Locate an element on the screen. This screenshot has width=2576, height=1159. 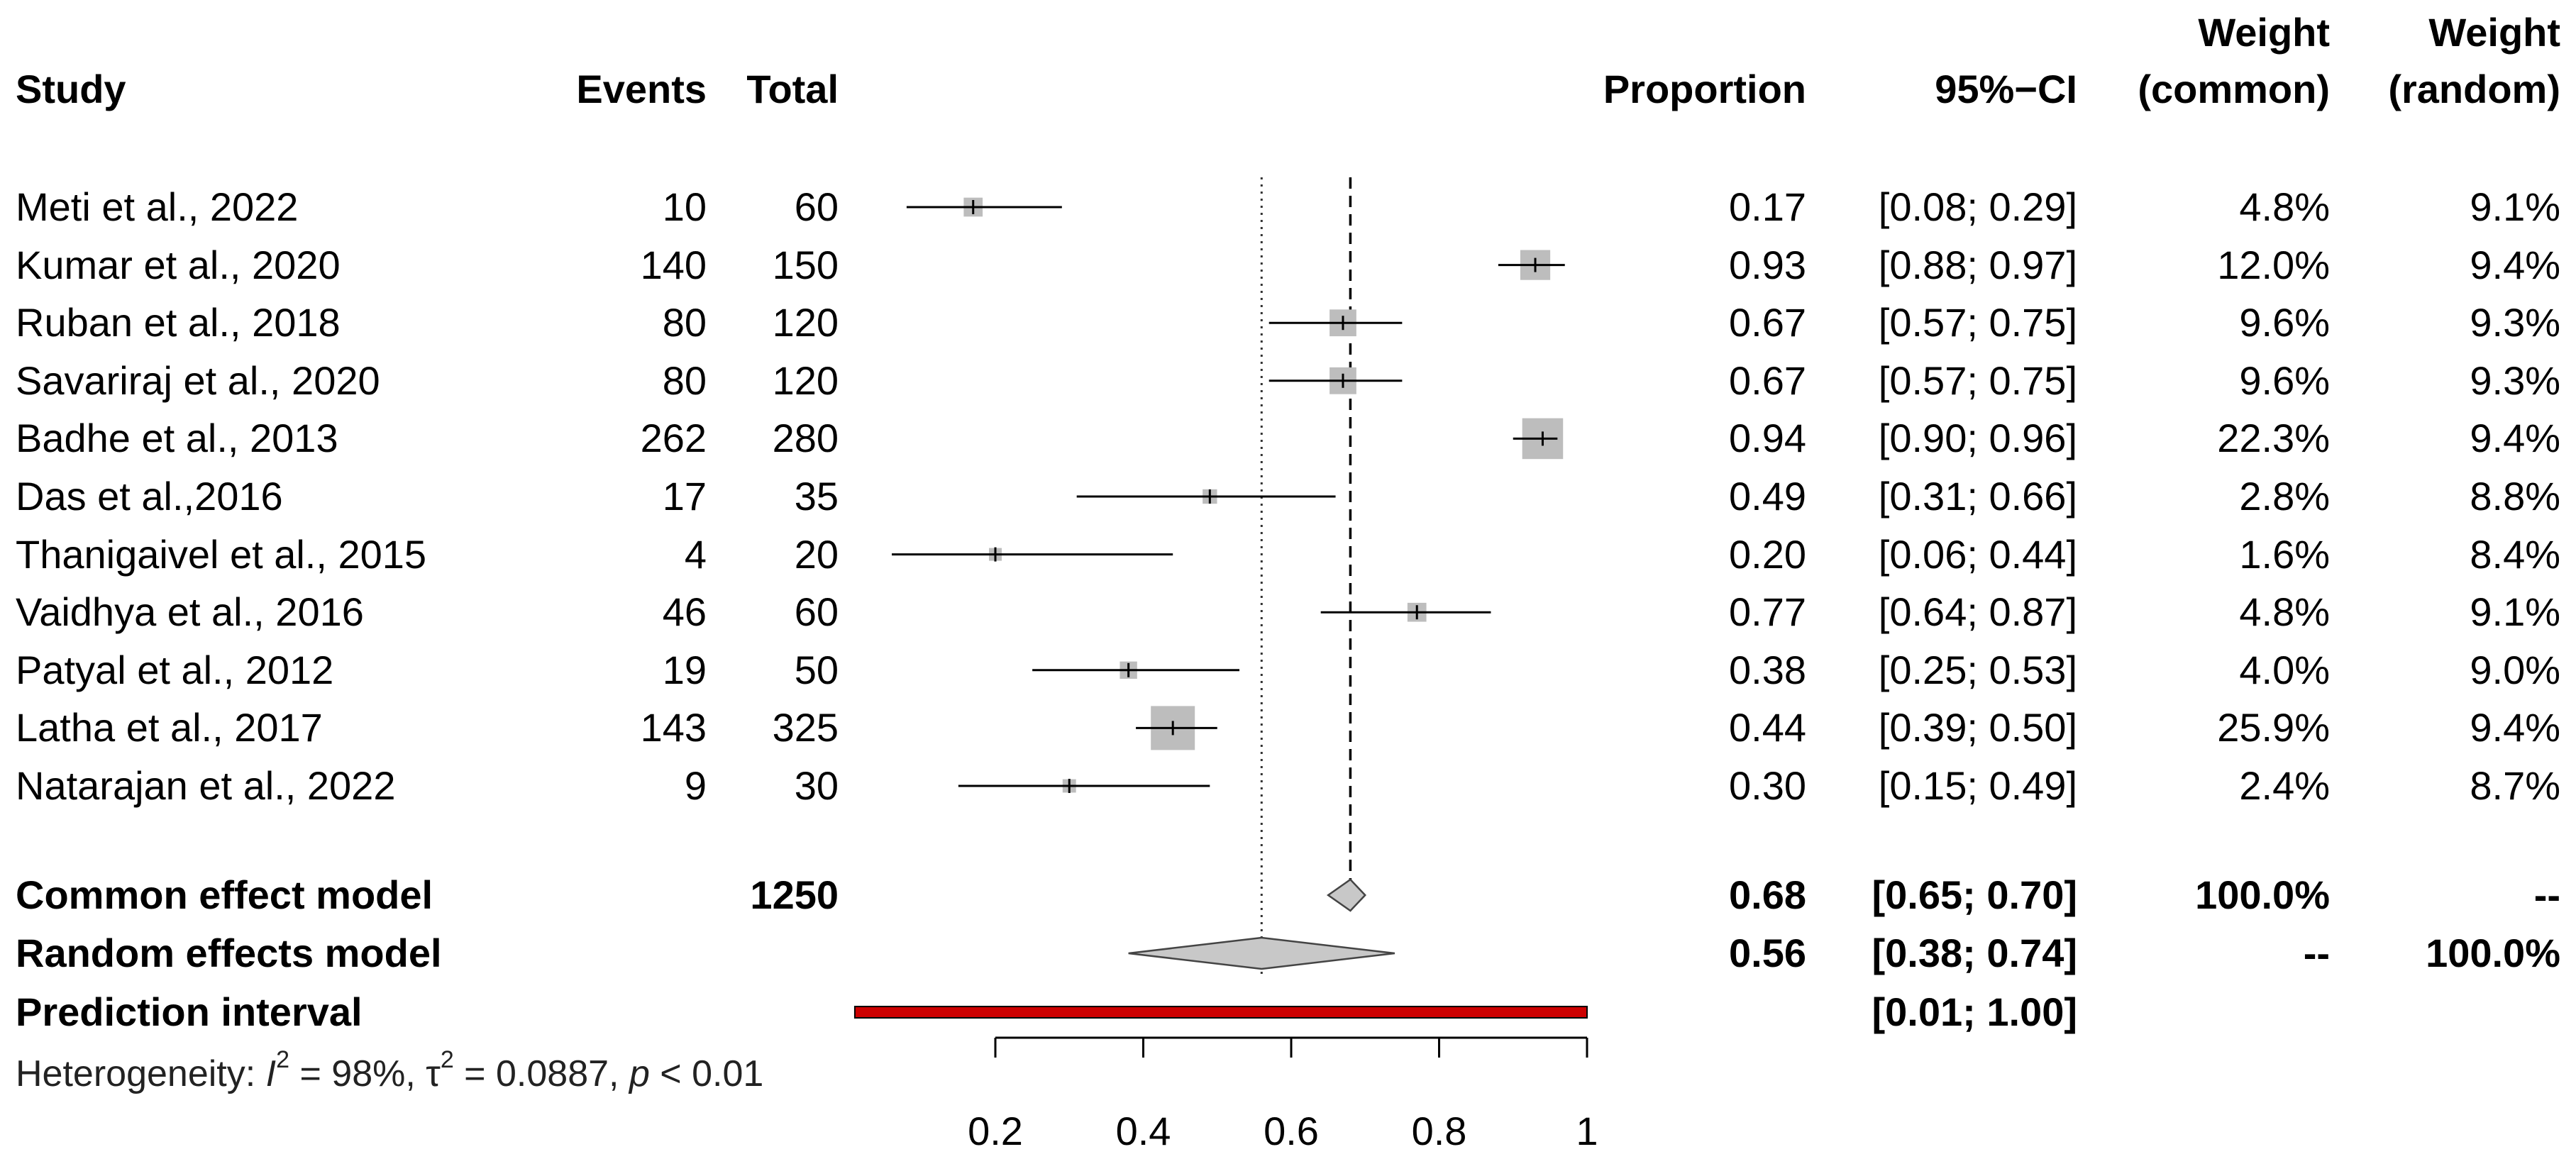
study-name: Badhe et al., 2013 is located at coordinates (177, 438).